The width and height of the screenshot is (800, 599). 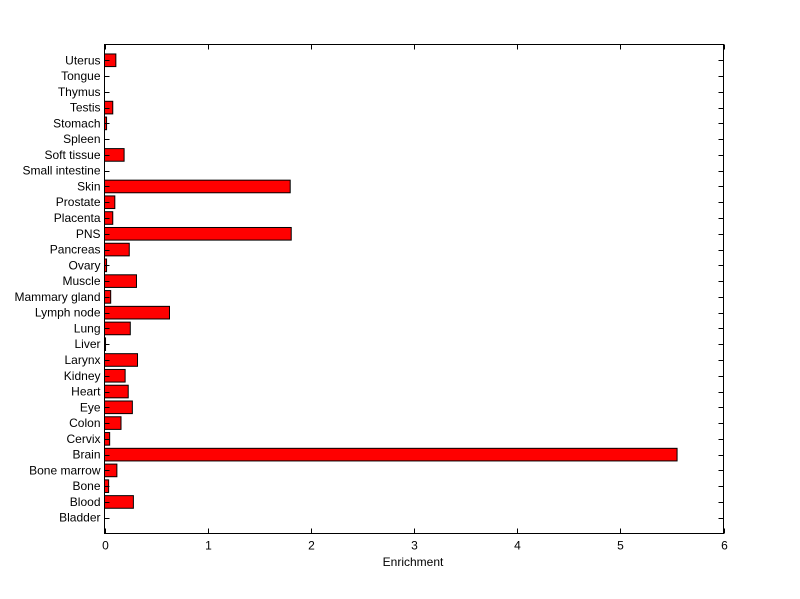 I want to click on bar-brain, so click(x=391, y=454).